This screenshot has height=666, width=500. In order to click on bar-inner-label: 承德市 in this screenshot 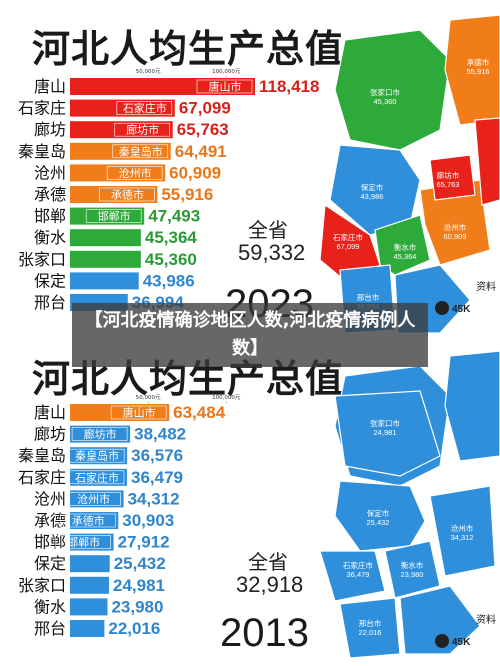, I will do `click(88, 521)`.